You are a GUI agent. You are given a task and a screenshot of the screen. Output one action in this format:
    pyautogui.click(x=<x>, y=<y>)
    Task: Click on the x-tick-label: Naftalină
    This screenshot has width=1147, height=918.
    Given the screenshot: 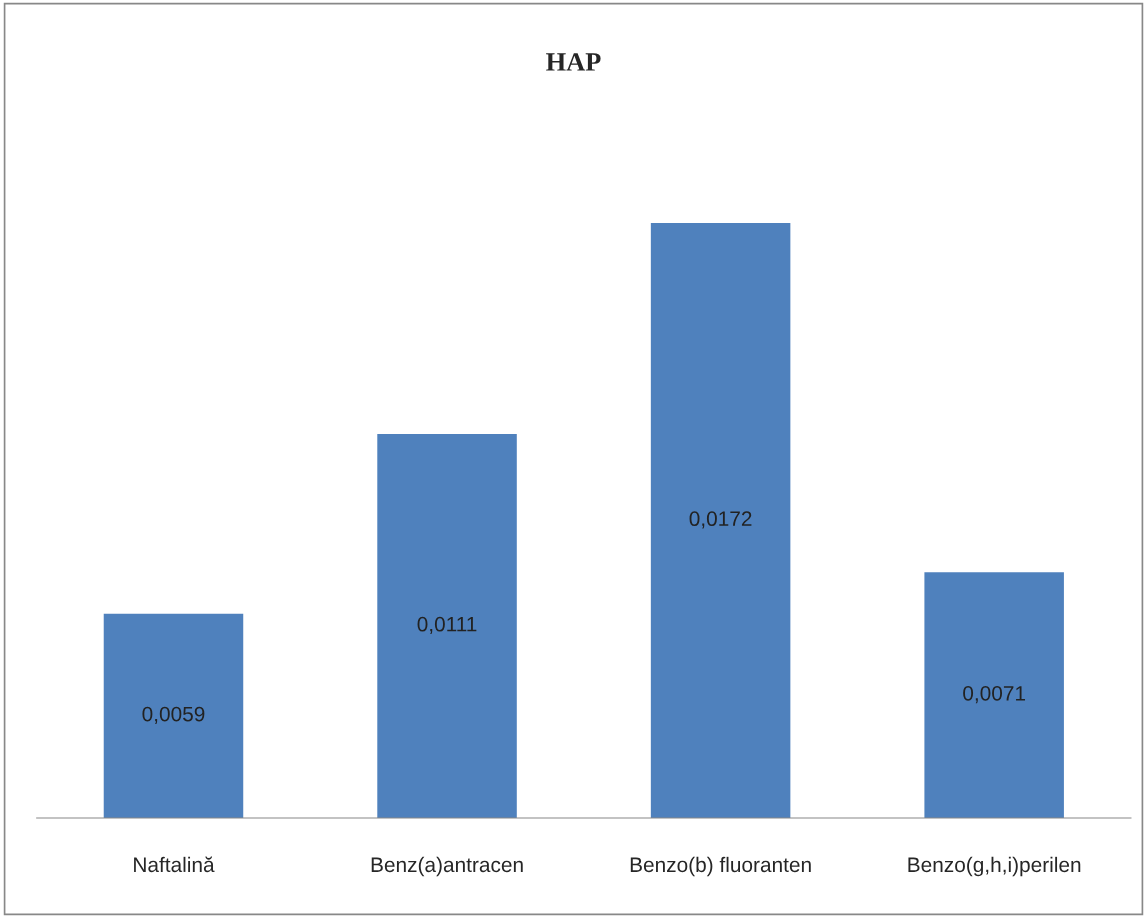 What is the action you would take?
    pyautogui.click(x=174, y=864)
    